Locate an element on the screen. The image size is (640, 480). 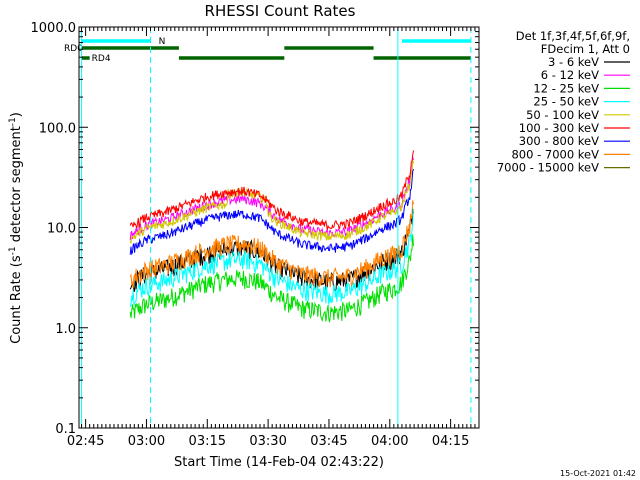
y-label-part-1: Count Rate (s is located at coordinates (16, 299).